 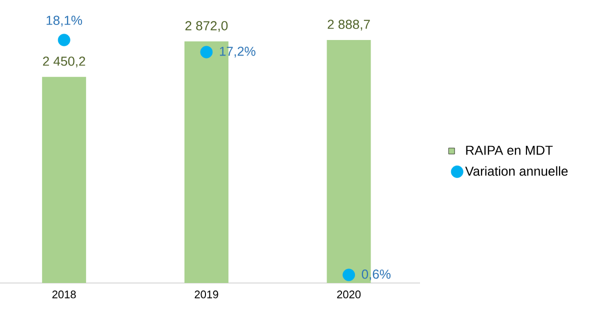 I want to click on legend-label: RAIPA en MDT, so click(x=509, y=150).